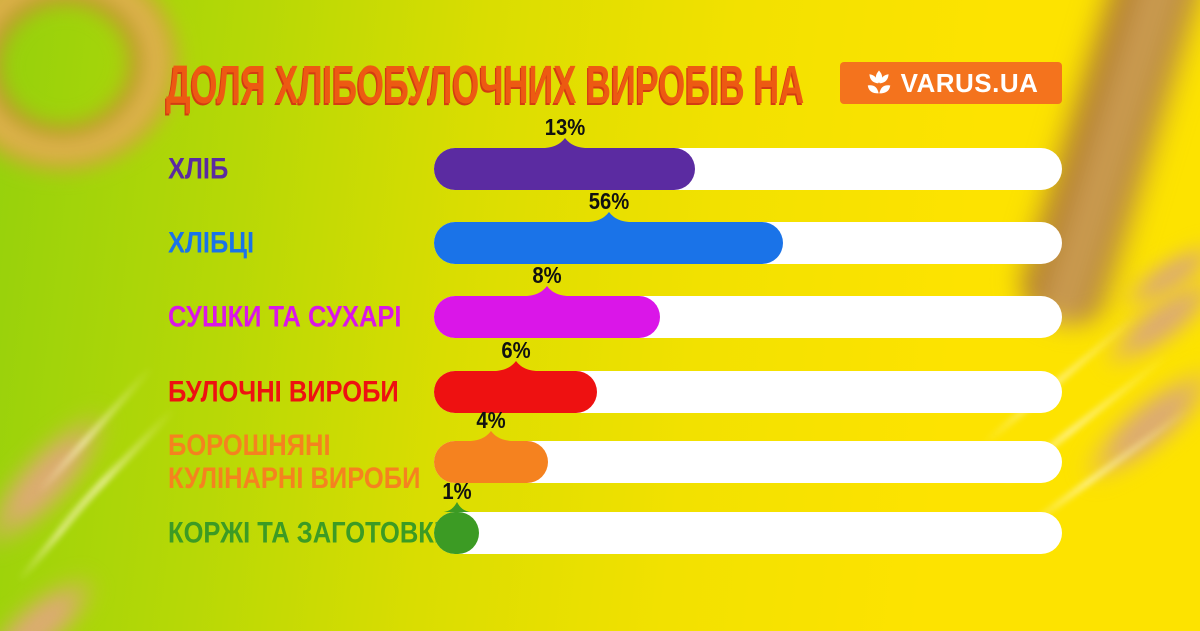 This screenshot has height=631, width=1200. Describe the element at coordinates (748, 301) in the screenshot. I see `bar-track: 8%` at that location.